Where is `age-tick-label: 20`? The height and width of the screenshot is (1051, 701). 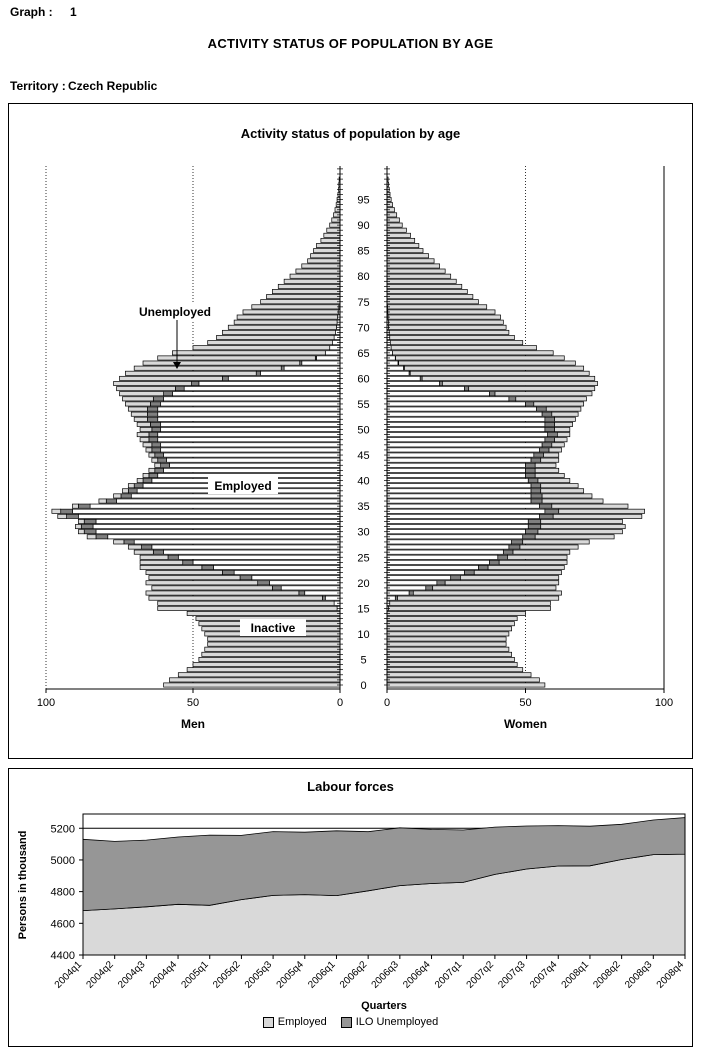 age-tick-label: 20 is located at coordinates (363, 584).